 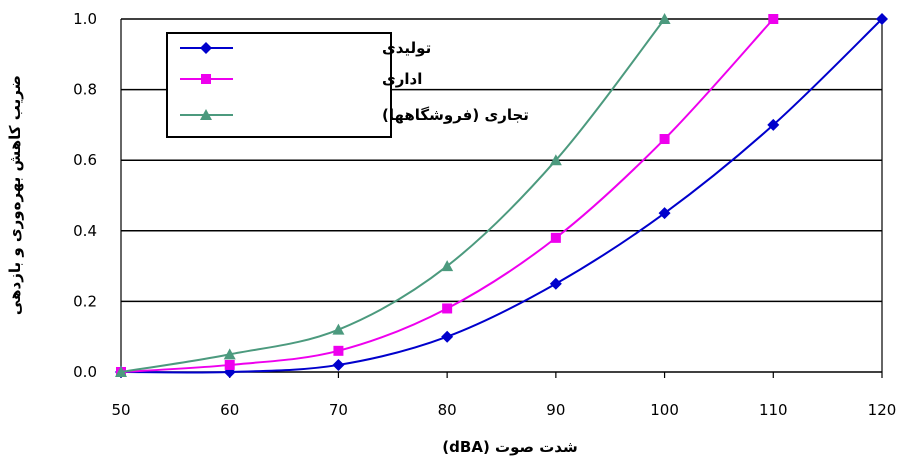 What do you see at coordinates (882, 410) in the screenshot?
I see `x-tick-label: 120` at bounding box center [882, 410].